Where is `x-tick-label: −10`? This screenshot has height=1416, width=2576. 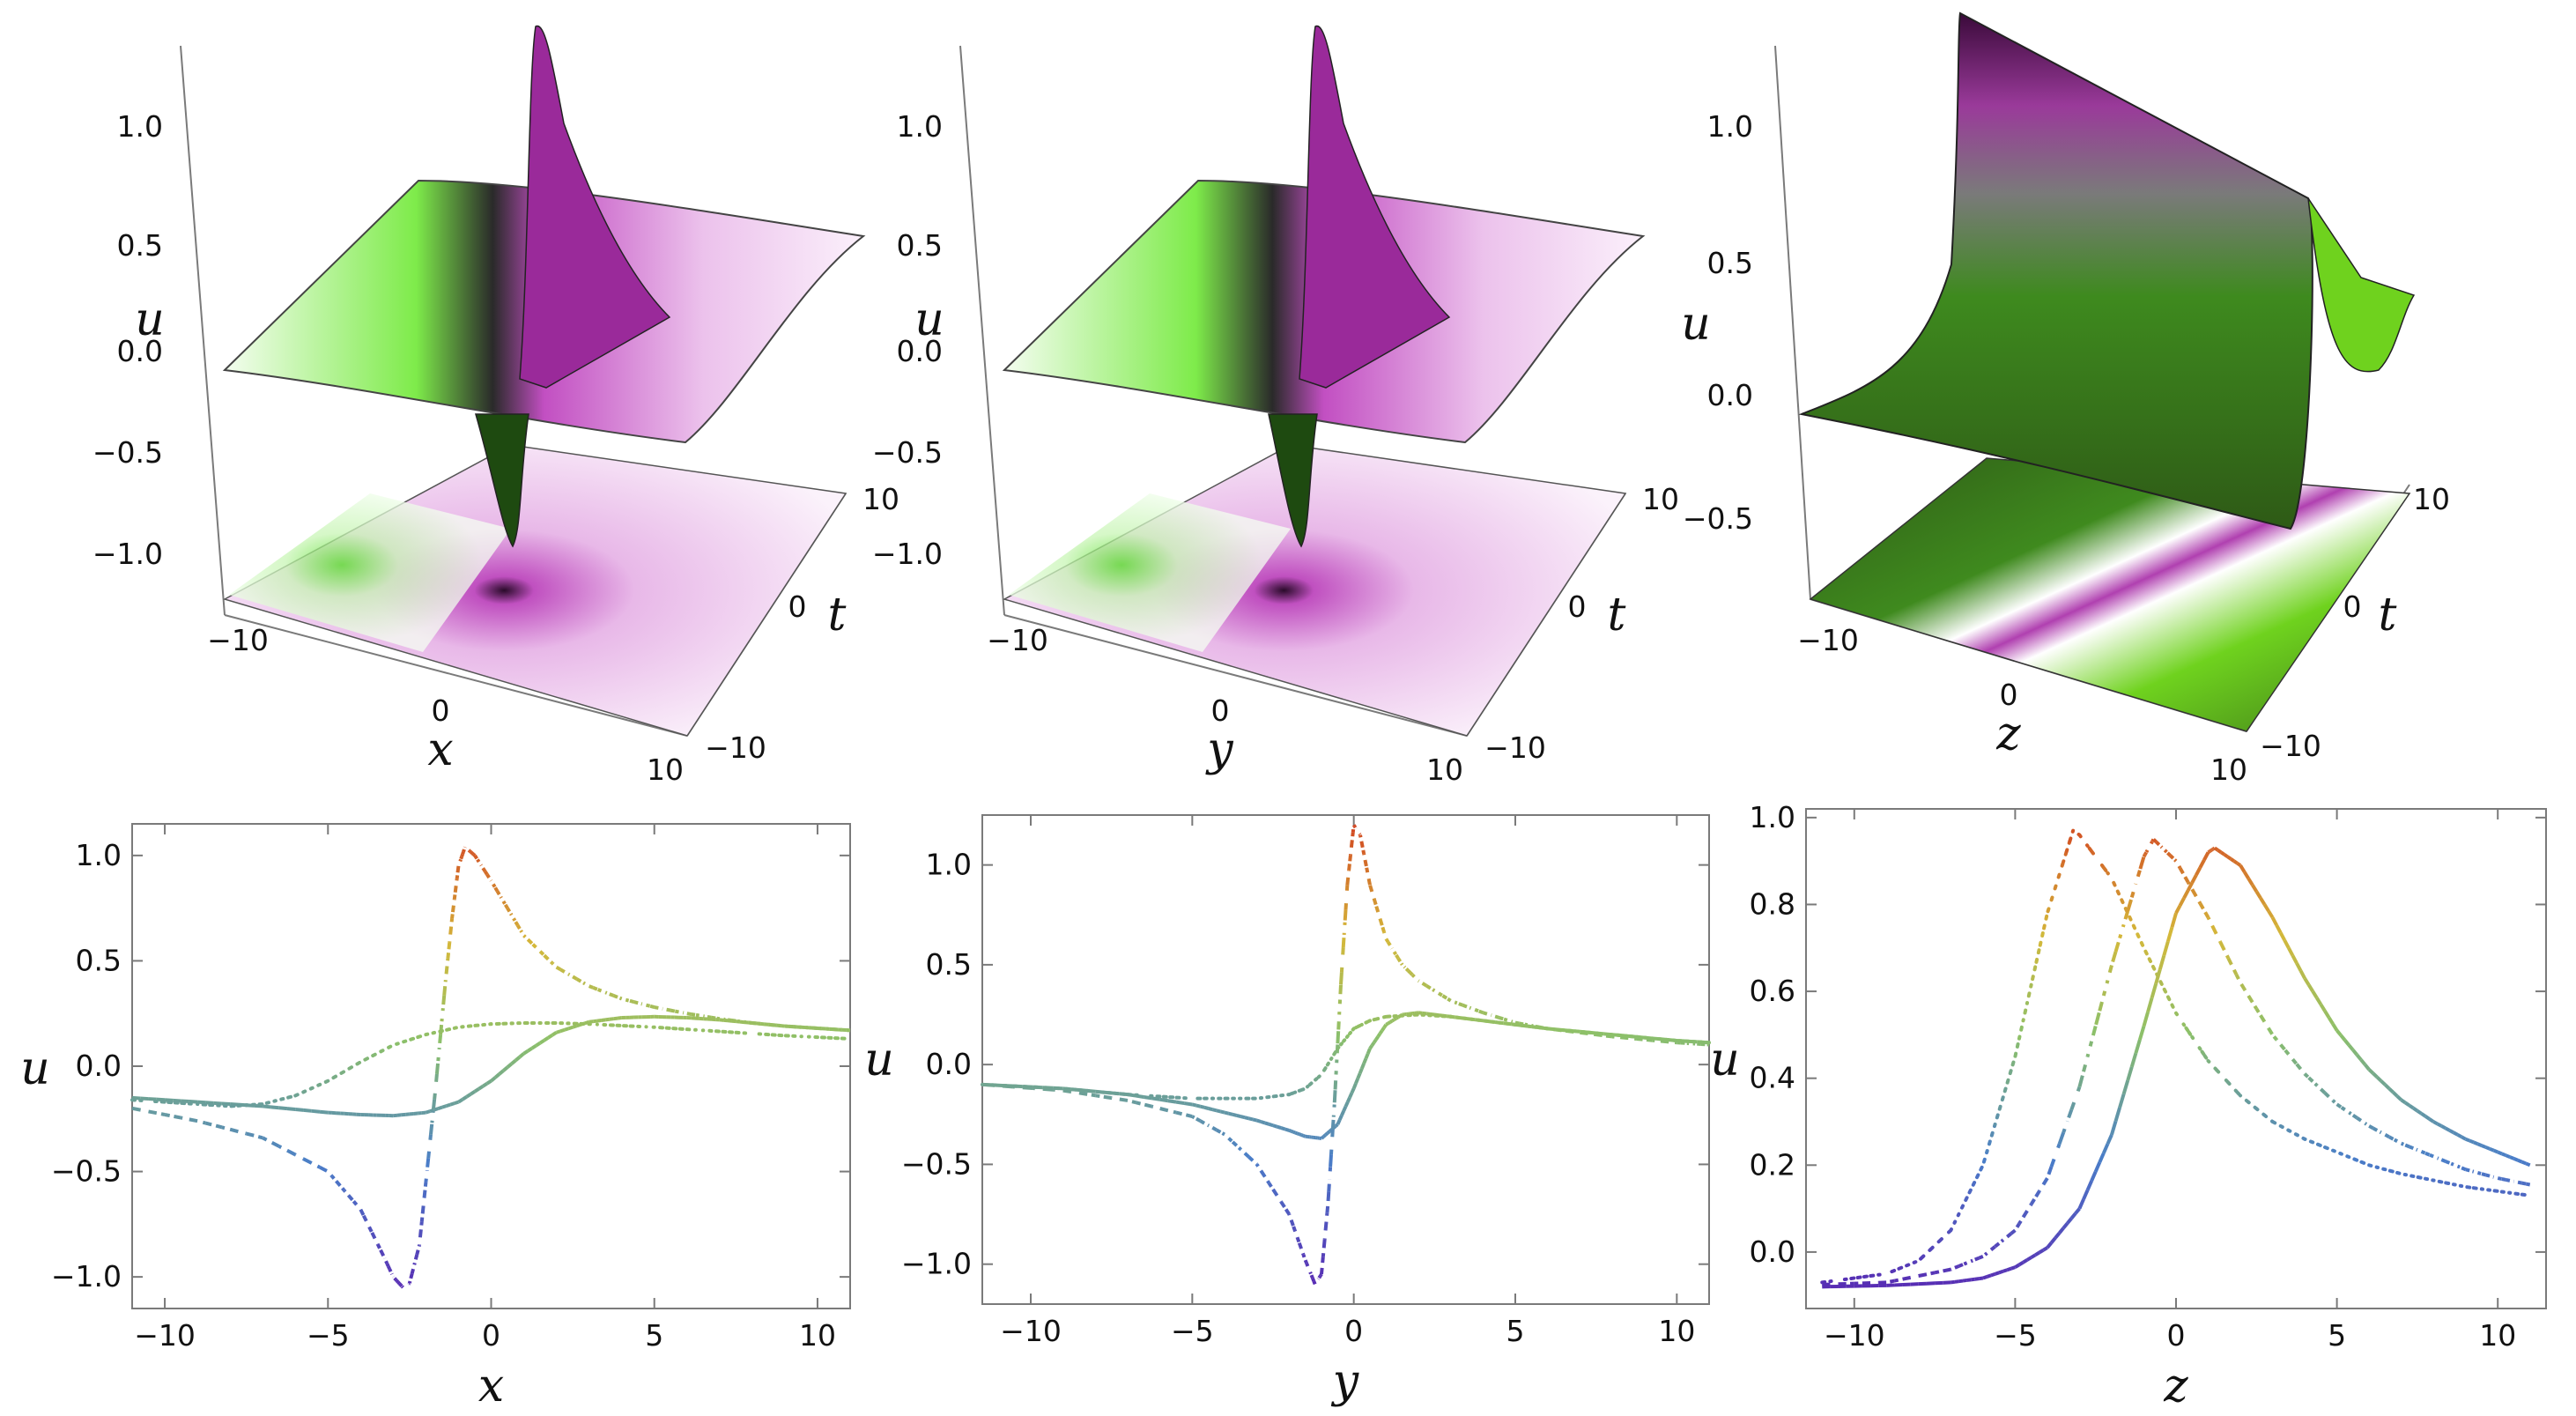
x-tick-label: −10 is located at coordinates (1031, 1331).